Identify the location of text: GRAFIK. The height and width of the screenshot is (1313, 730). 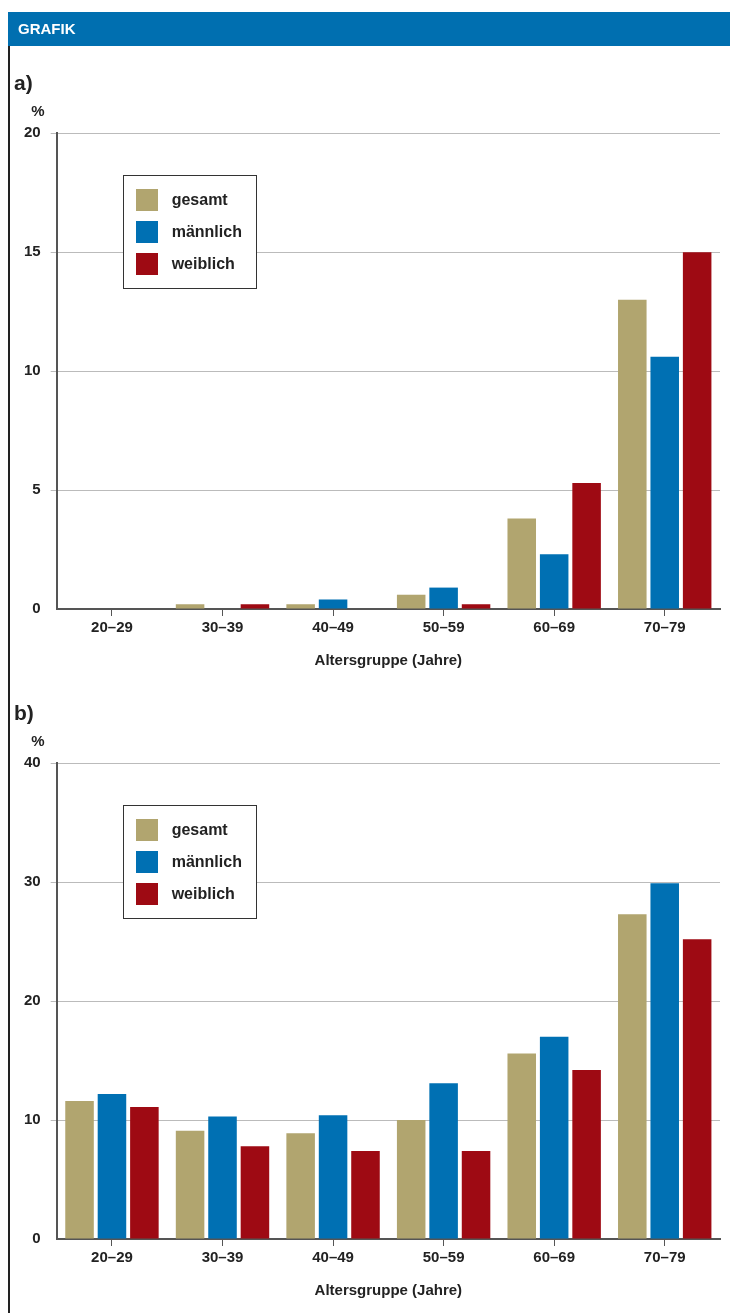
(369, 29).